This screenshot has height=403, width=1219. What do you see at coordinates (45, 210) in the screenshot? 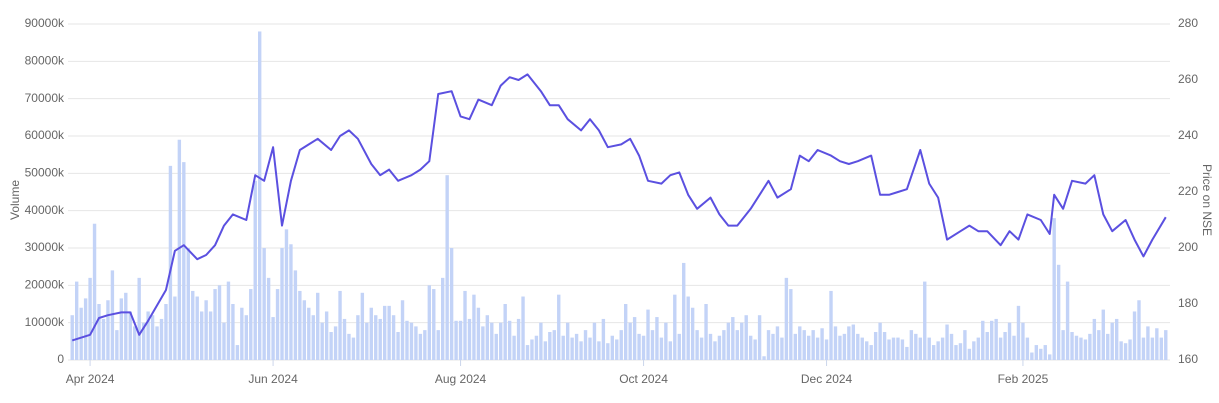
I see `y-tick-label: 40000k` at bounding box center [45, 210].